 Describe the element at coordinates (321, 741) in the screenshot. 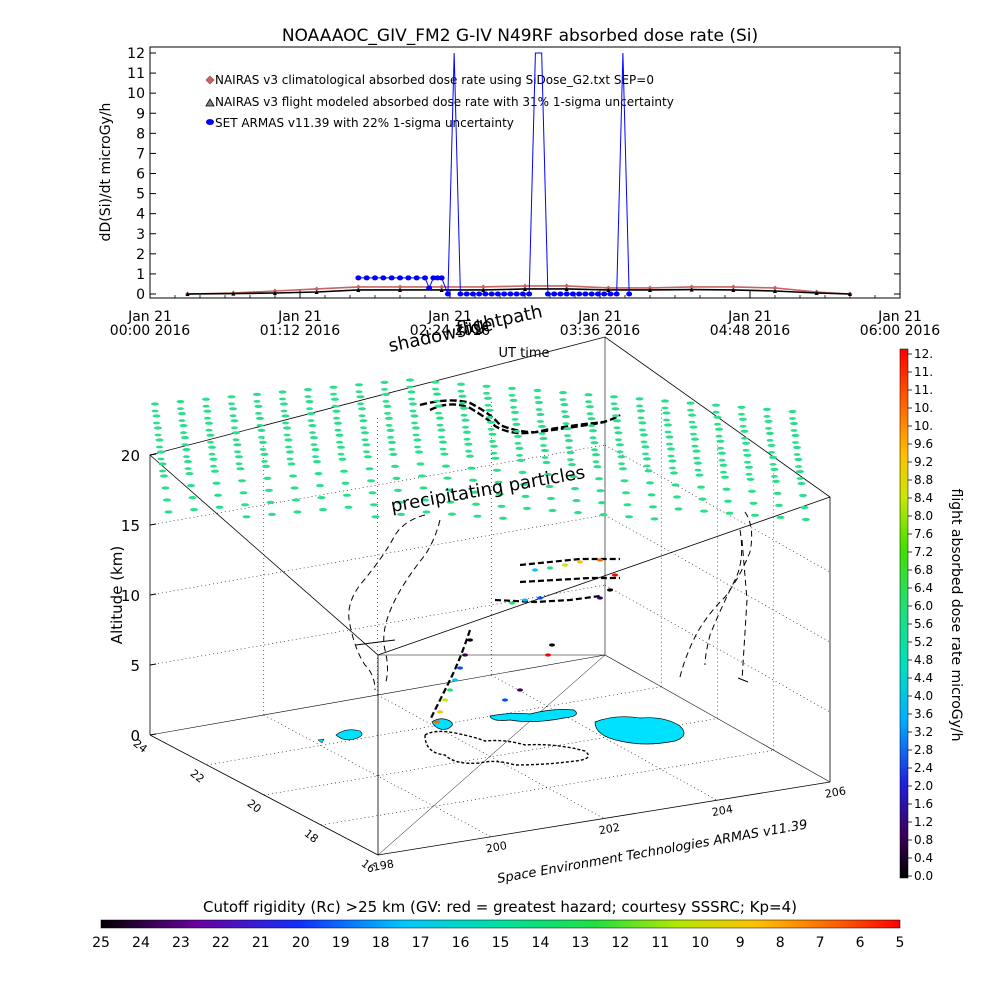

I see `island-niihau` at that location.